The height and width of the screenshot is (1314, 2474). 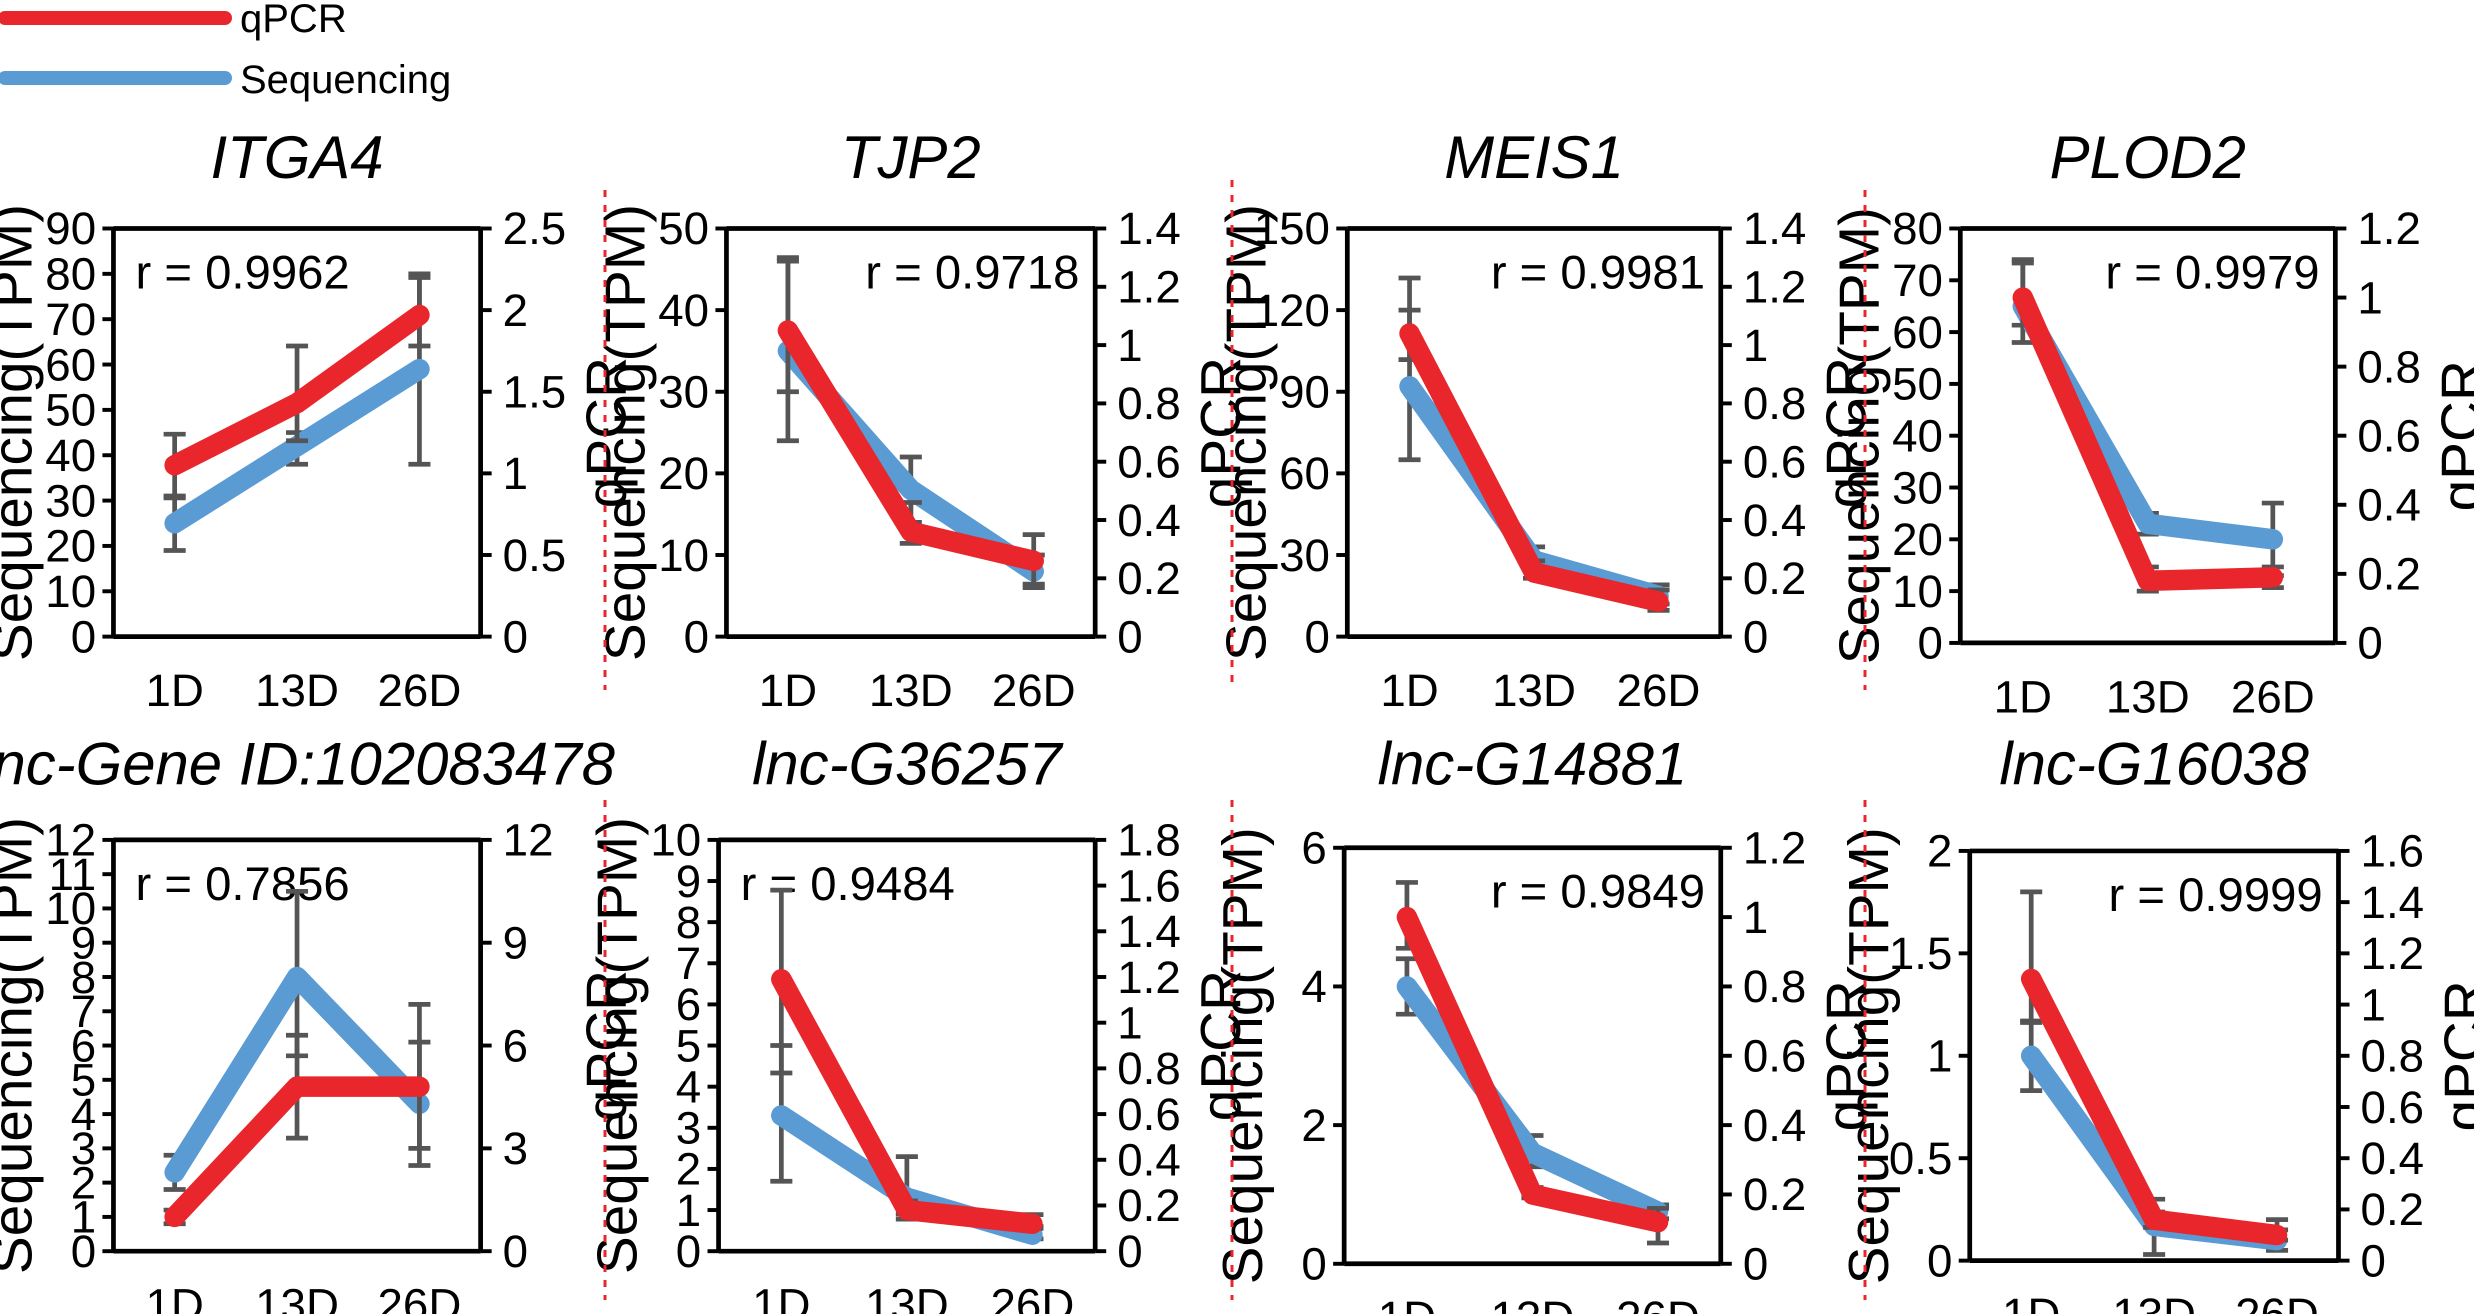 I want to click on error-bar, so click(x=419, y=1076).